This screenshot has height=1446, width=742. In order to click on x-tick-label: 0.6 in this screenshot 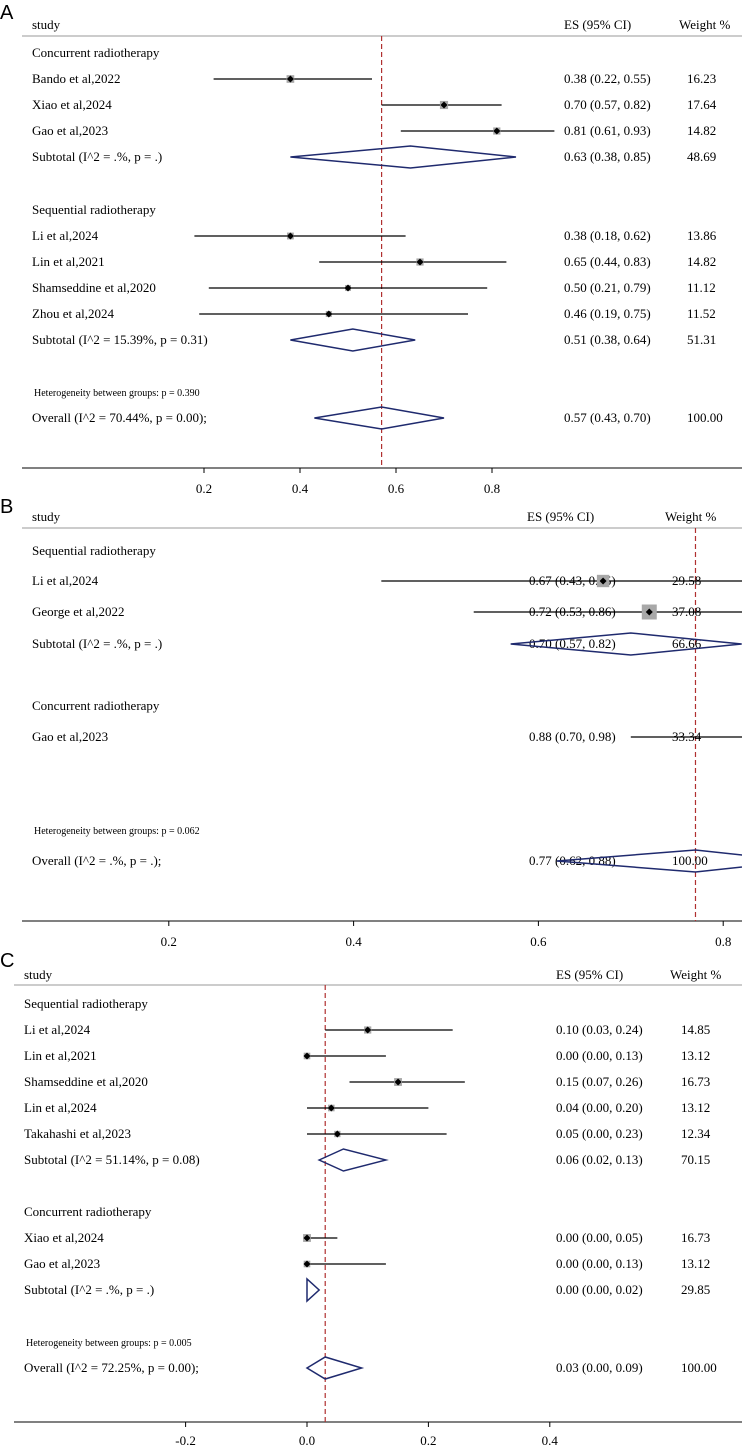, I will do `click(538, 941)`.